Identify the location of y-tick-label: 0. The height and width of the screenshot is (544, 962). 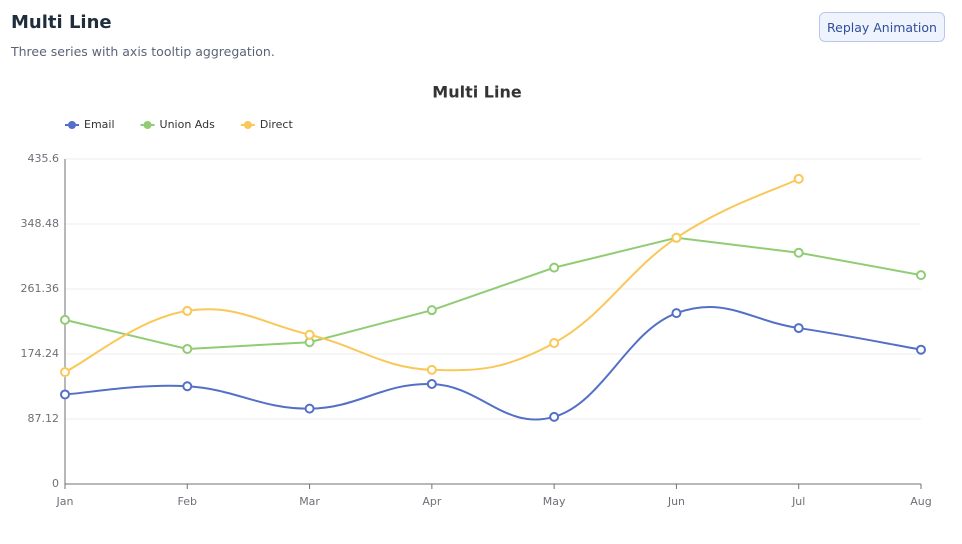
(55, 483).